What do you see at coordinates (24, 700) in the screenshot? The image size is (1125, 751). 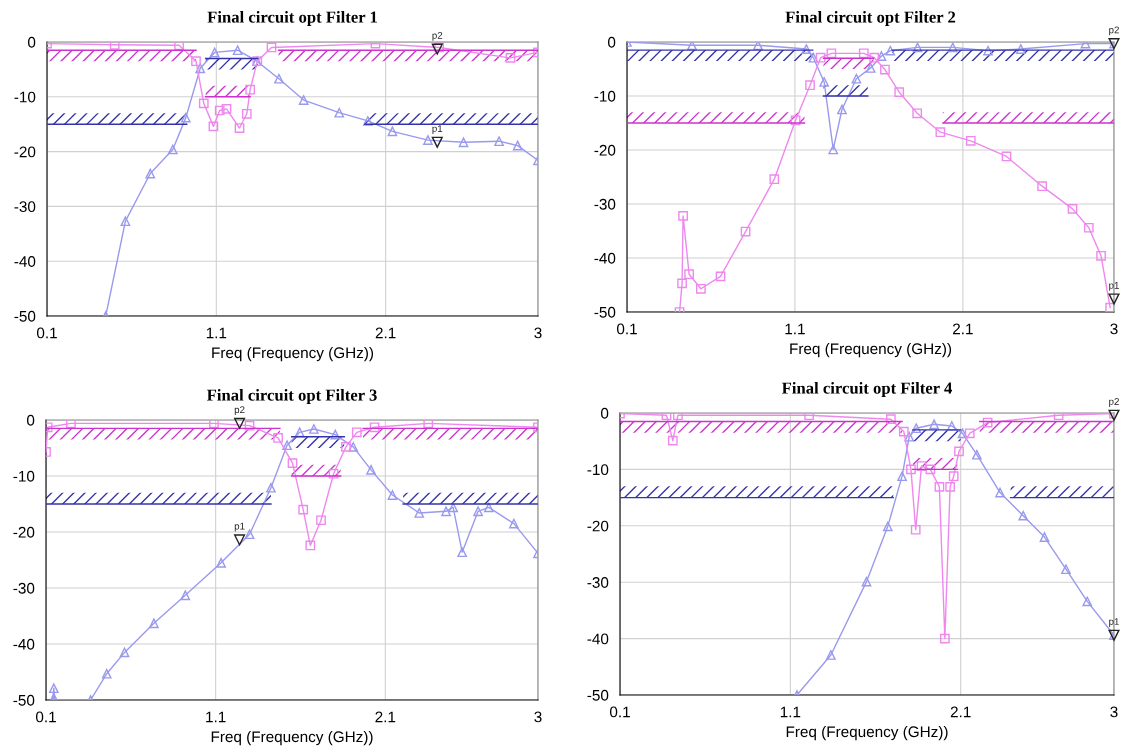 I see `y-tick-label: -50` at bounding box center [24, 700].